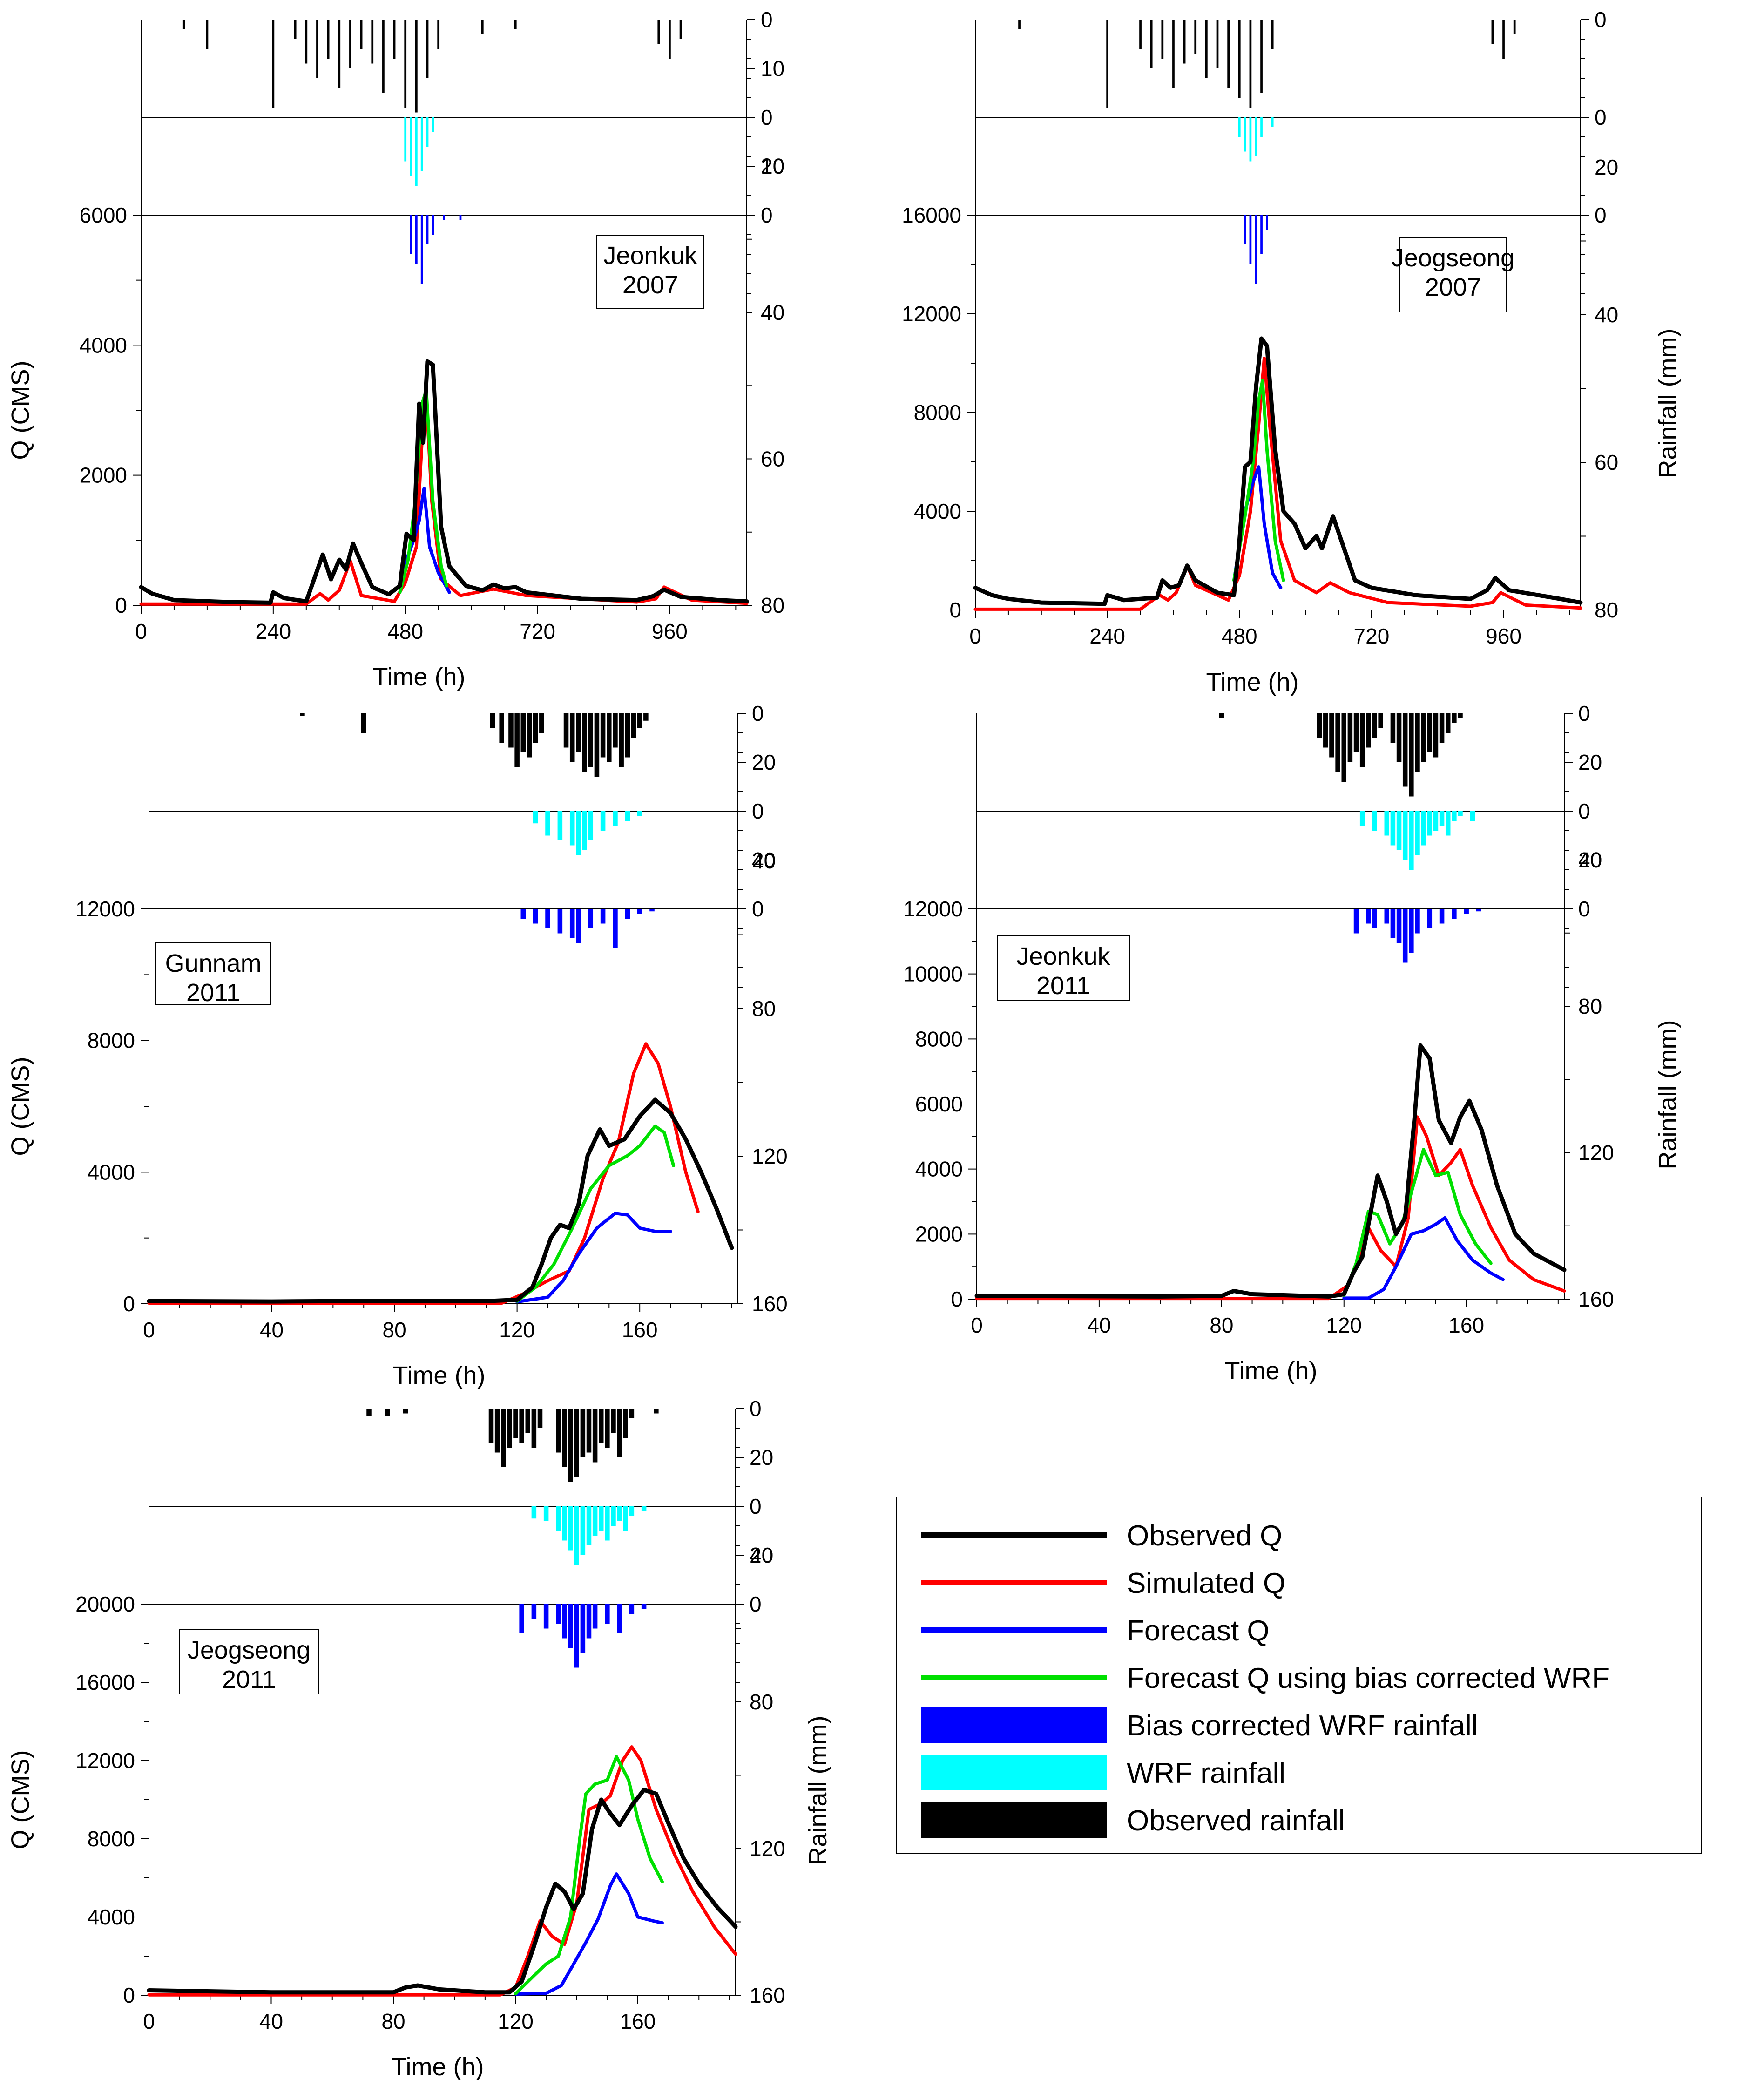 The width and height of the screenshot is (1737, 2100). Describe the element at coordinates (1668, 1094) in the screenshot. I see `y2-axis-label: Rainfall (mm)` at that location.